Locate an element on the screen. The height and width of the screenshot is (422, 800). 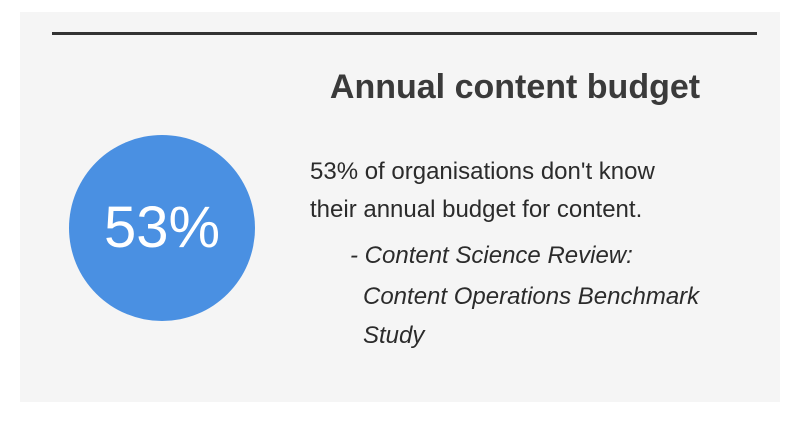
card-title: Annual content budget is located at coordinates (515, 87).